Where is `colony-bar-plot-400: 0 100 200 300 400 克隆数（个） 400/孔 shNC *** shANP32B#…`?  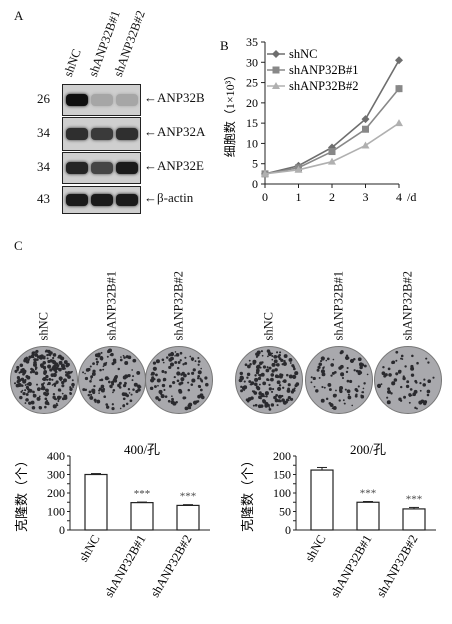 colony-bar-plot-400: 0 100 200 300 400 克隆数（个） 400/孔 shNC *** shANP32B#… is located at coordinates (112, 521).